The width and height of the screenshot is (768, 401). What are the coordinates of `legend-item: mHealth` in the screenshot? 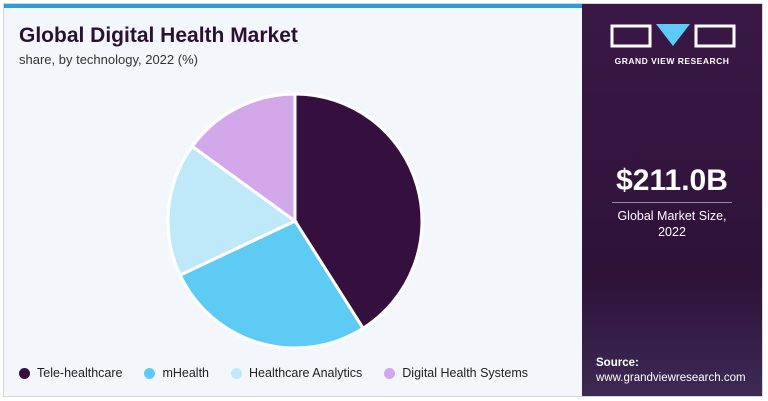 It's located at (176, 373).